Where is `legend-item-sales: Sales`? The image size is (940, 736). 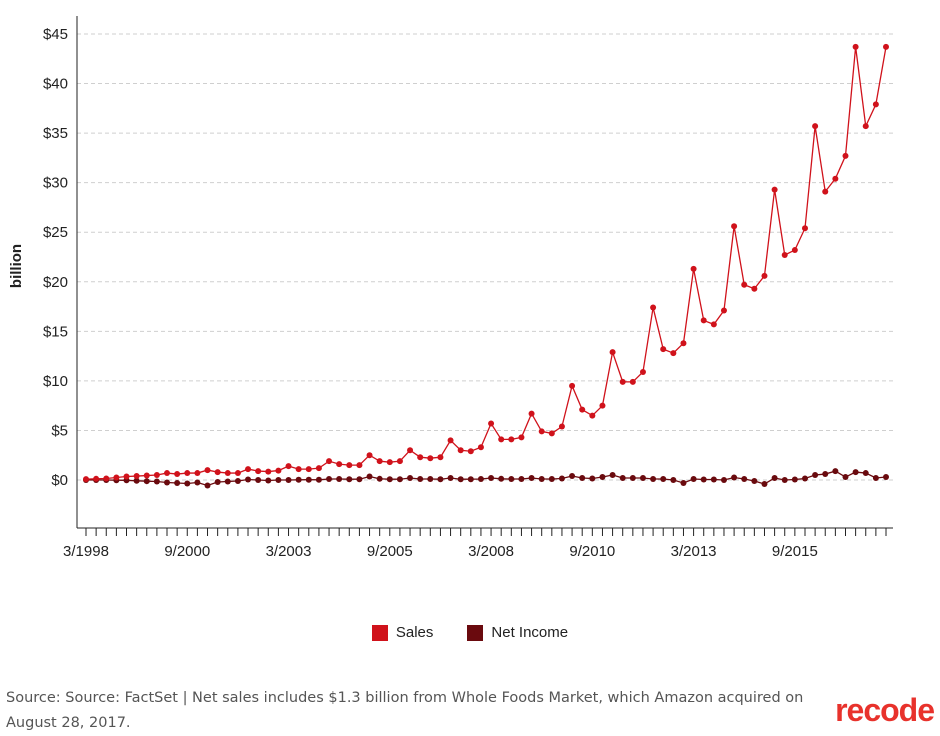
legend-item-sales: Sales is located at coordinates (402, 632).